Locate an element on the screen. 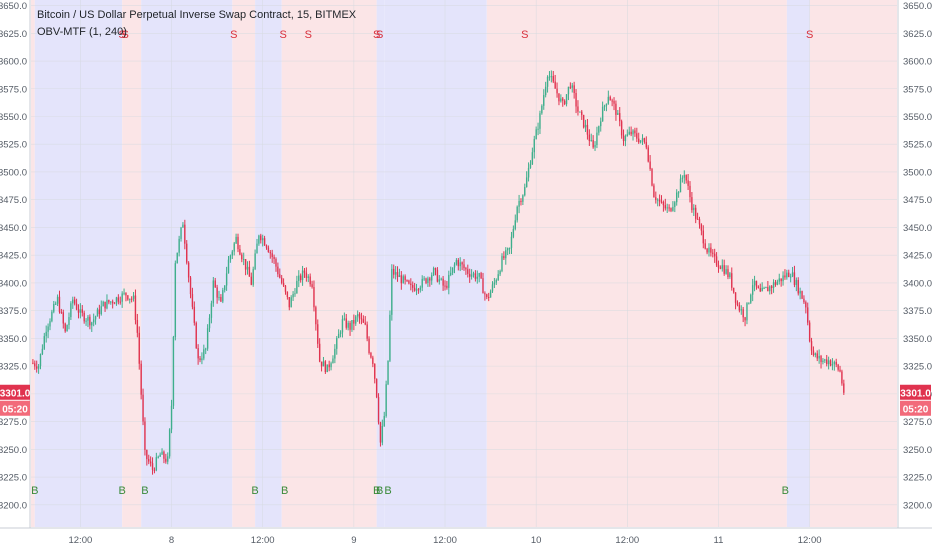 This screenshot has height=550, width=932. y-tick-label: 3425.0 is located at coordinates (917, 256).